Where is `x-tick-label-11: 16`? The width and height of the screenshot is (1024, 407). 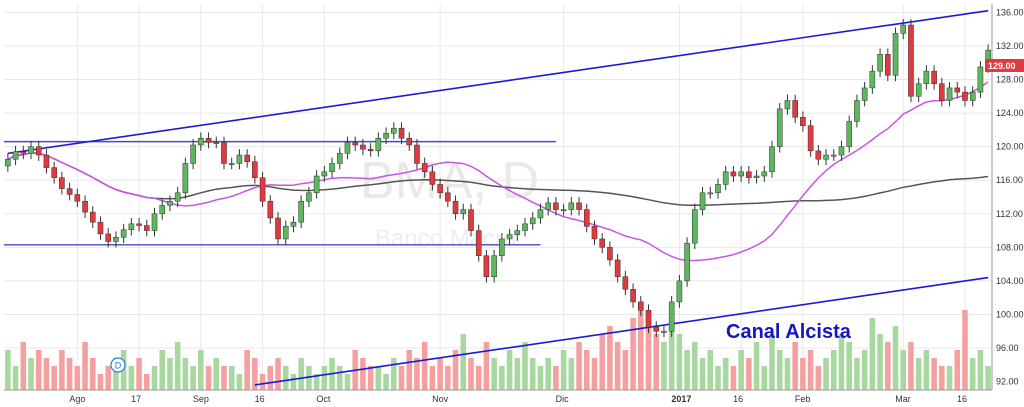 x-tick-label-11: 16 is located at coordinates (962, 399).